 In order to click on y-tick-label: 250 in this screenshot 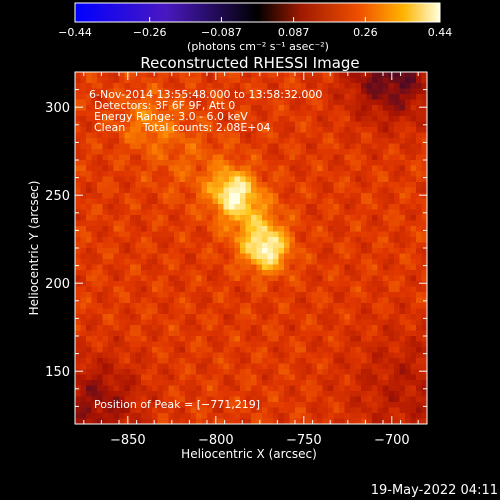, I will do `click(57, 196)`.